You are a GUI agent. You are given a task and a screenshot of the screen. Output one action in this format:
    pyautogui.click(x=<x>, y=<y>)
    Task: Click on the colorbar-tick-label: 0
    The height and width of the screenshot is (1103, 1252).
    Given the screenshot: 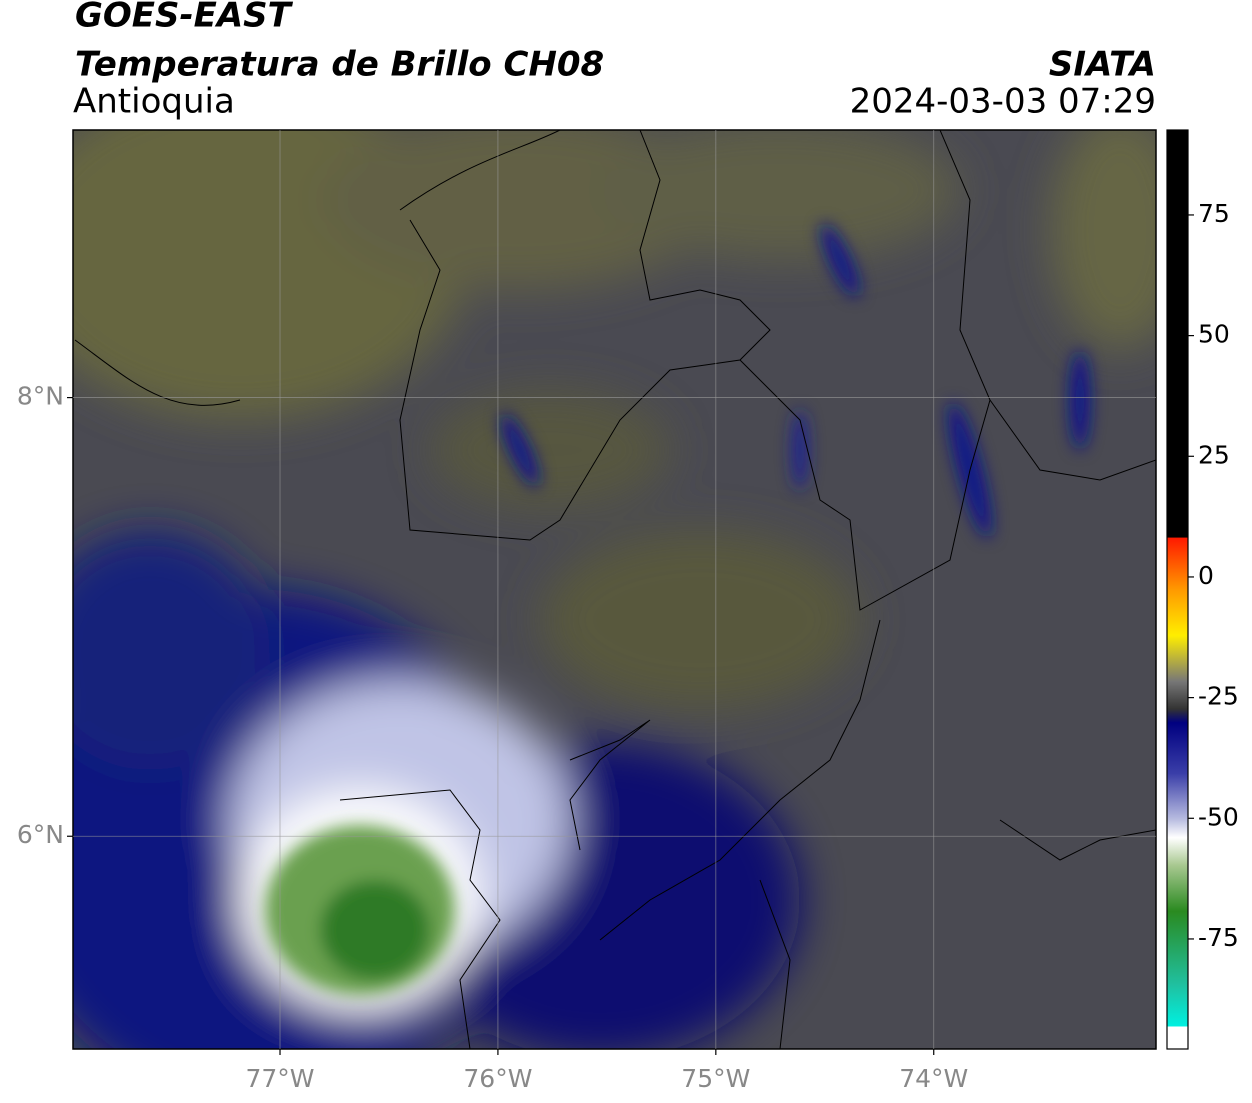 What is the action you would take?
    pyautogui.click(x=1206, y=575)
    